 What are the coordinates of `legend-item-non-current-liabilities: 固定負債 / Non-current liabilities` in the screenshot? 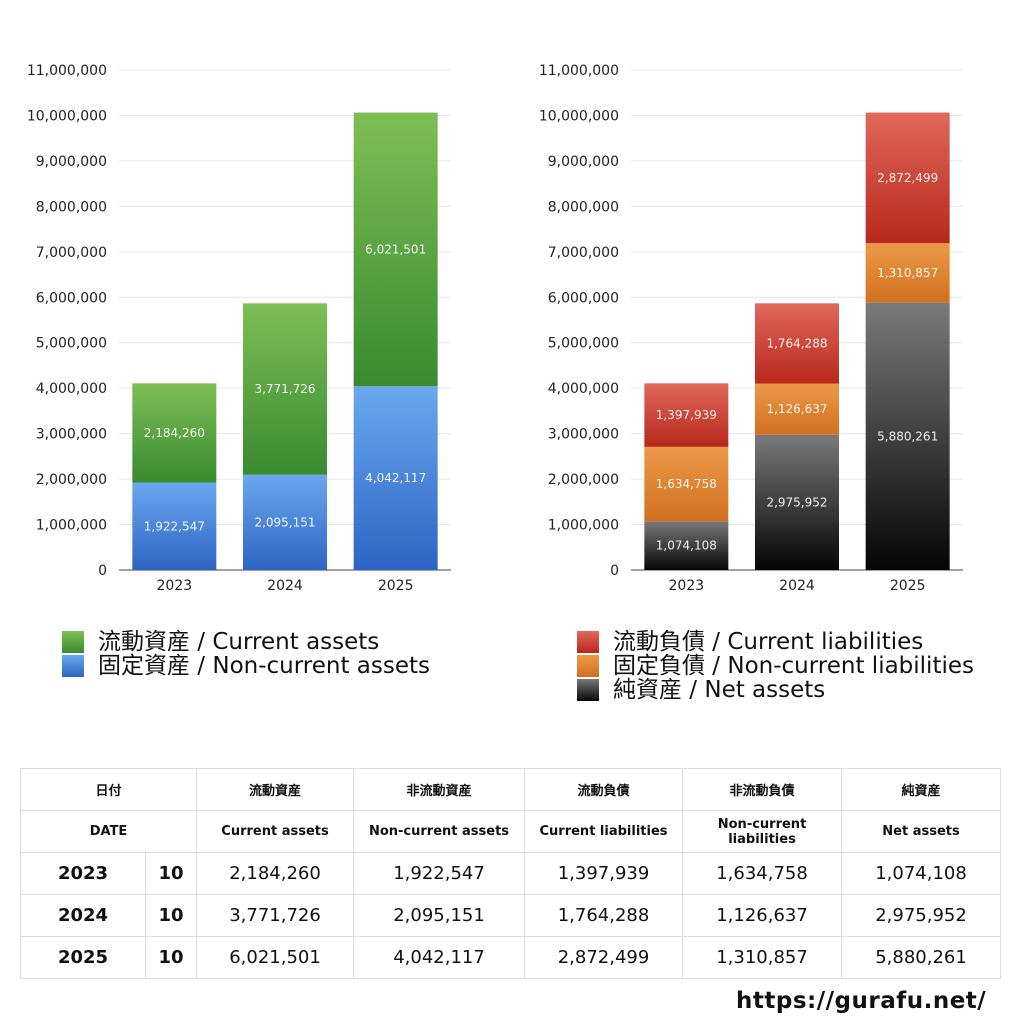 It's located at (775, 666).